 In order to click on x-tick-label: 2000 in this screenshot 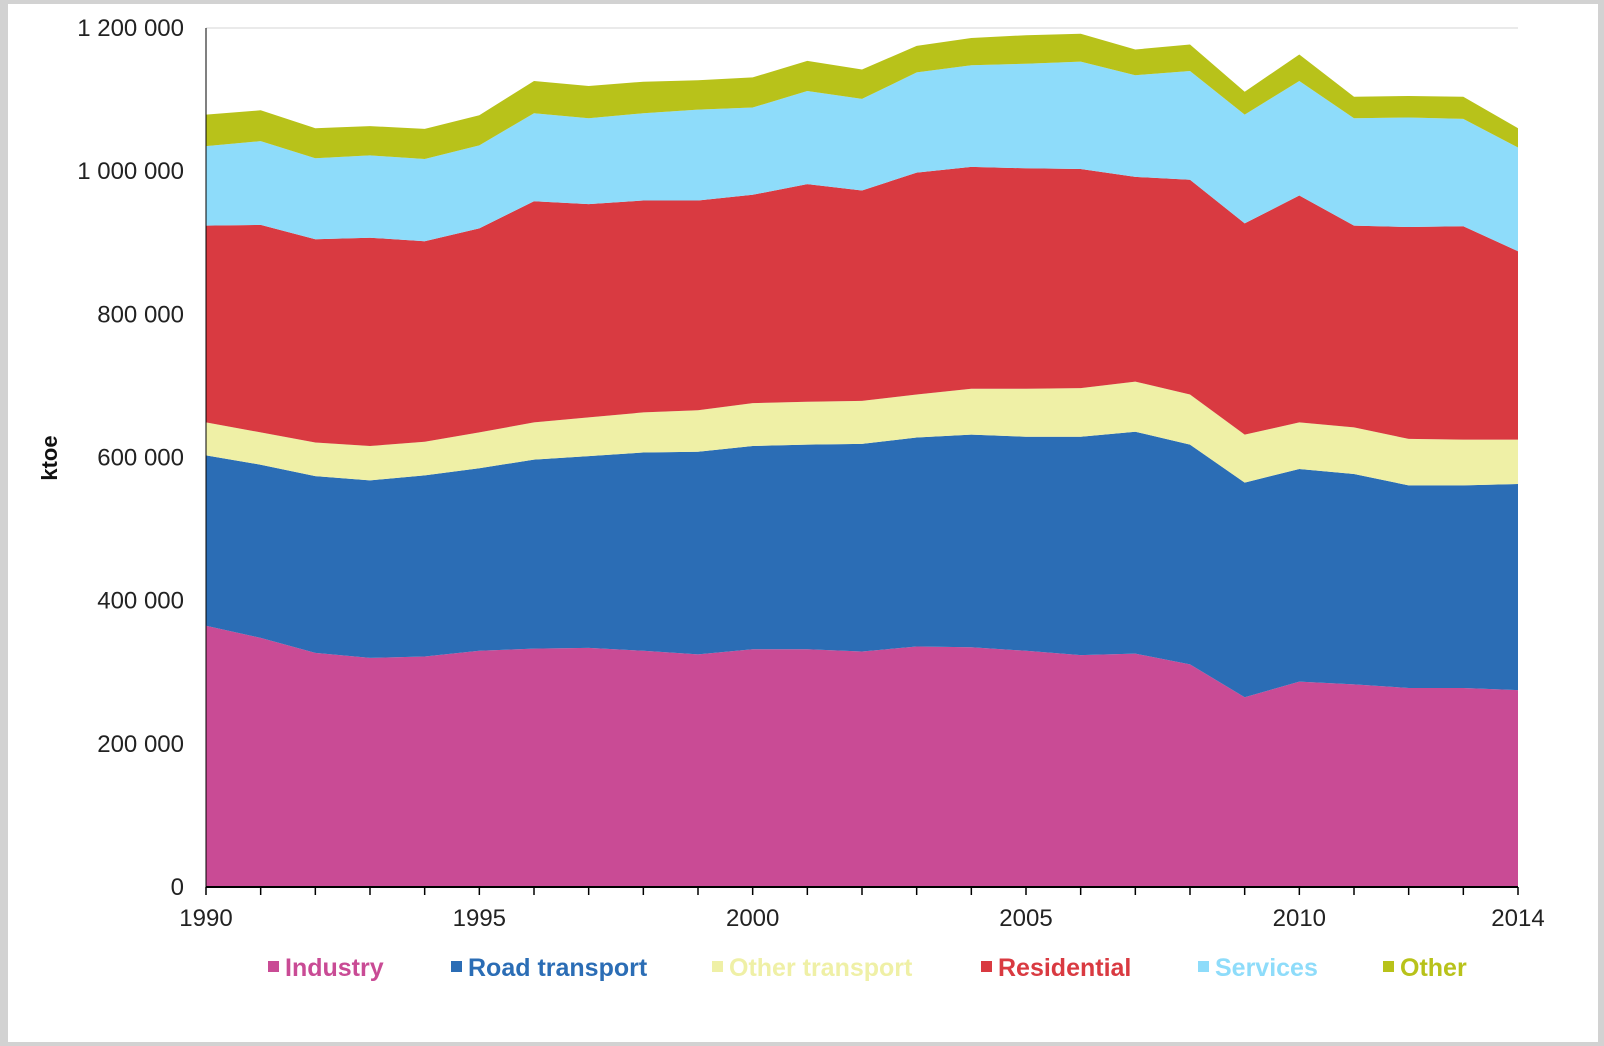, I will do `click(752, 918)`.